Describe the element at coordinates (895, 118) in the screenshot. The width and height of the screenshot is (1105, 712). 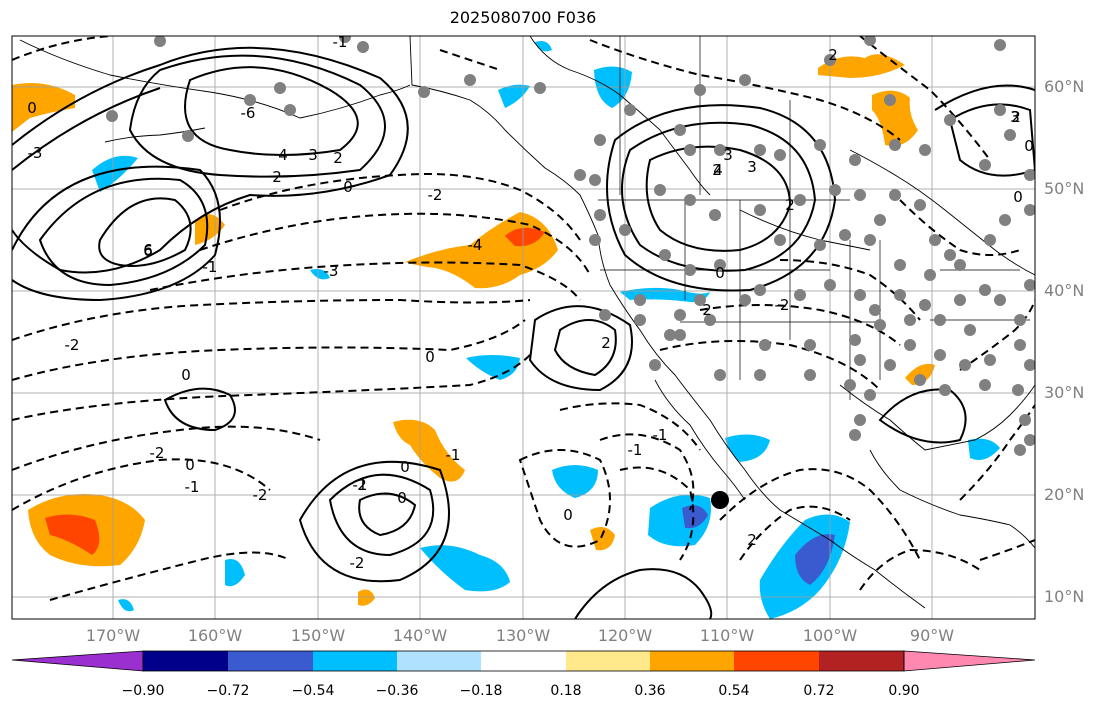
I see `shade-orange-hudson` at that location.